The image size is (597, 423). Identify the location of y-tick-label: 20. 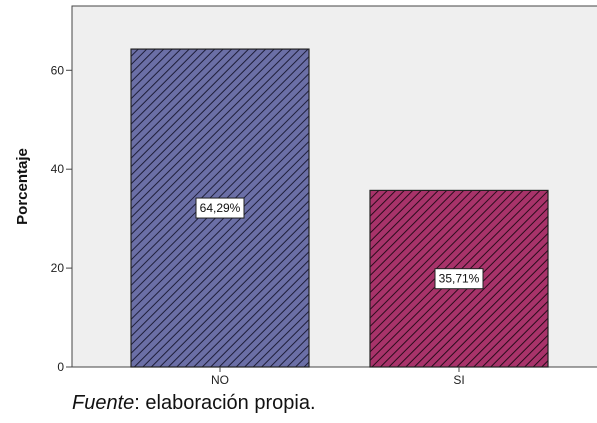
(58, 268).